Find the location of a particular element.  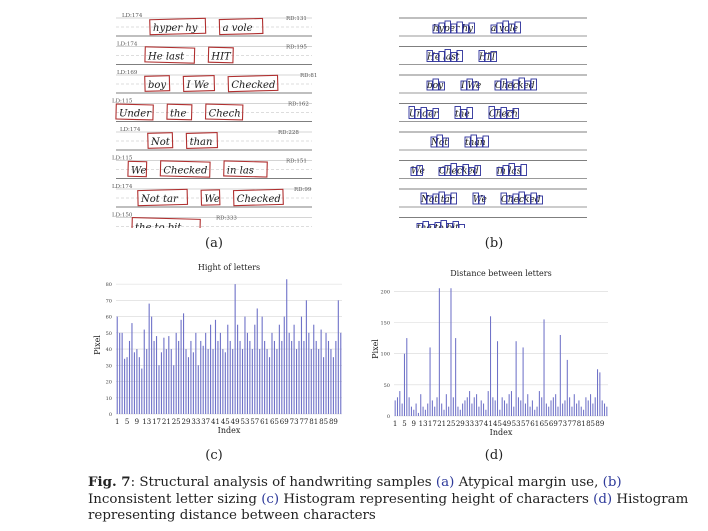

caption-ref-d: (d) is located at coordinates (603, 499).